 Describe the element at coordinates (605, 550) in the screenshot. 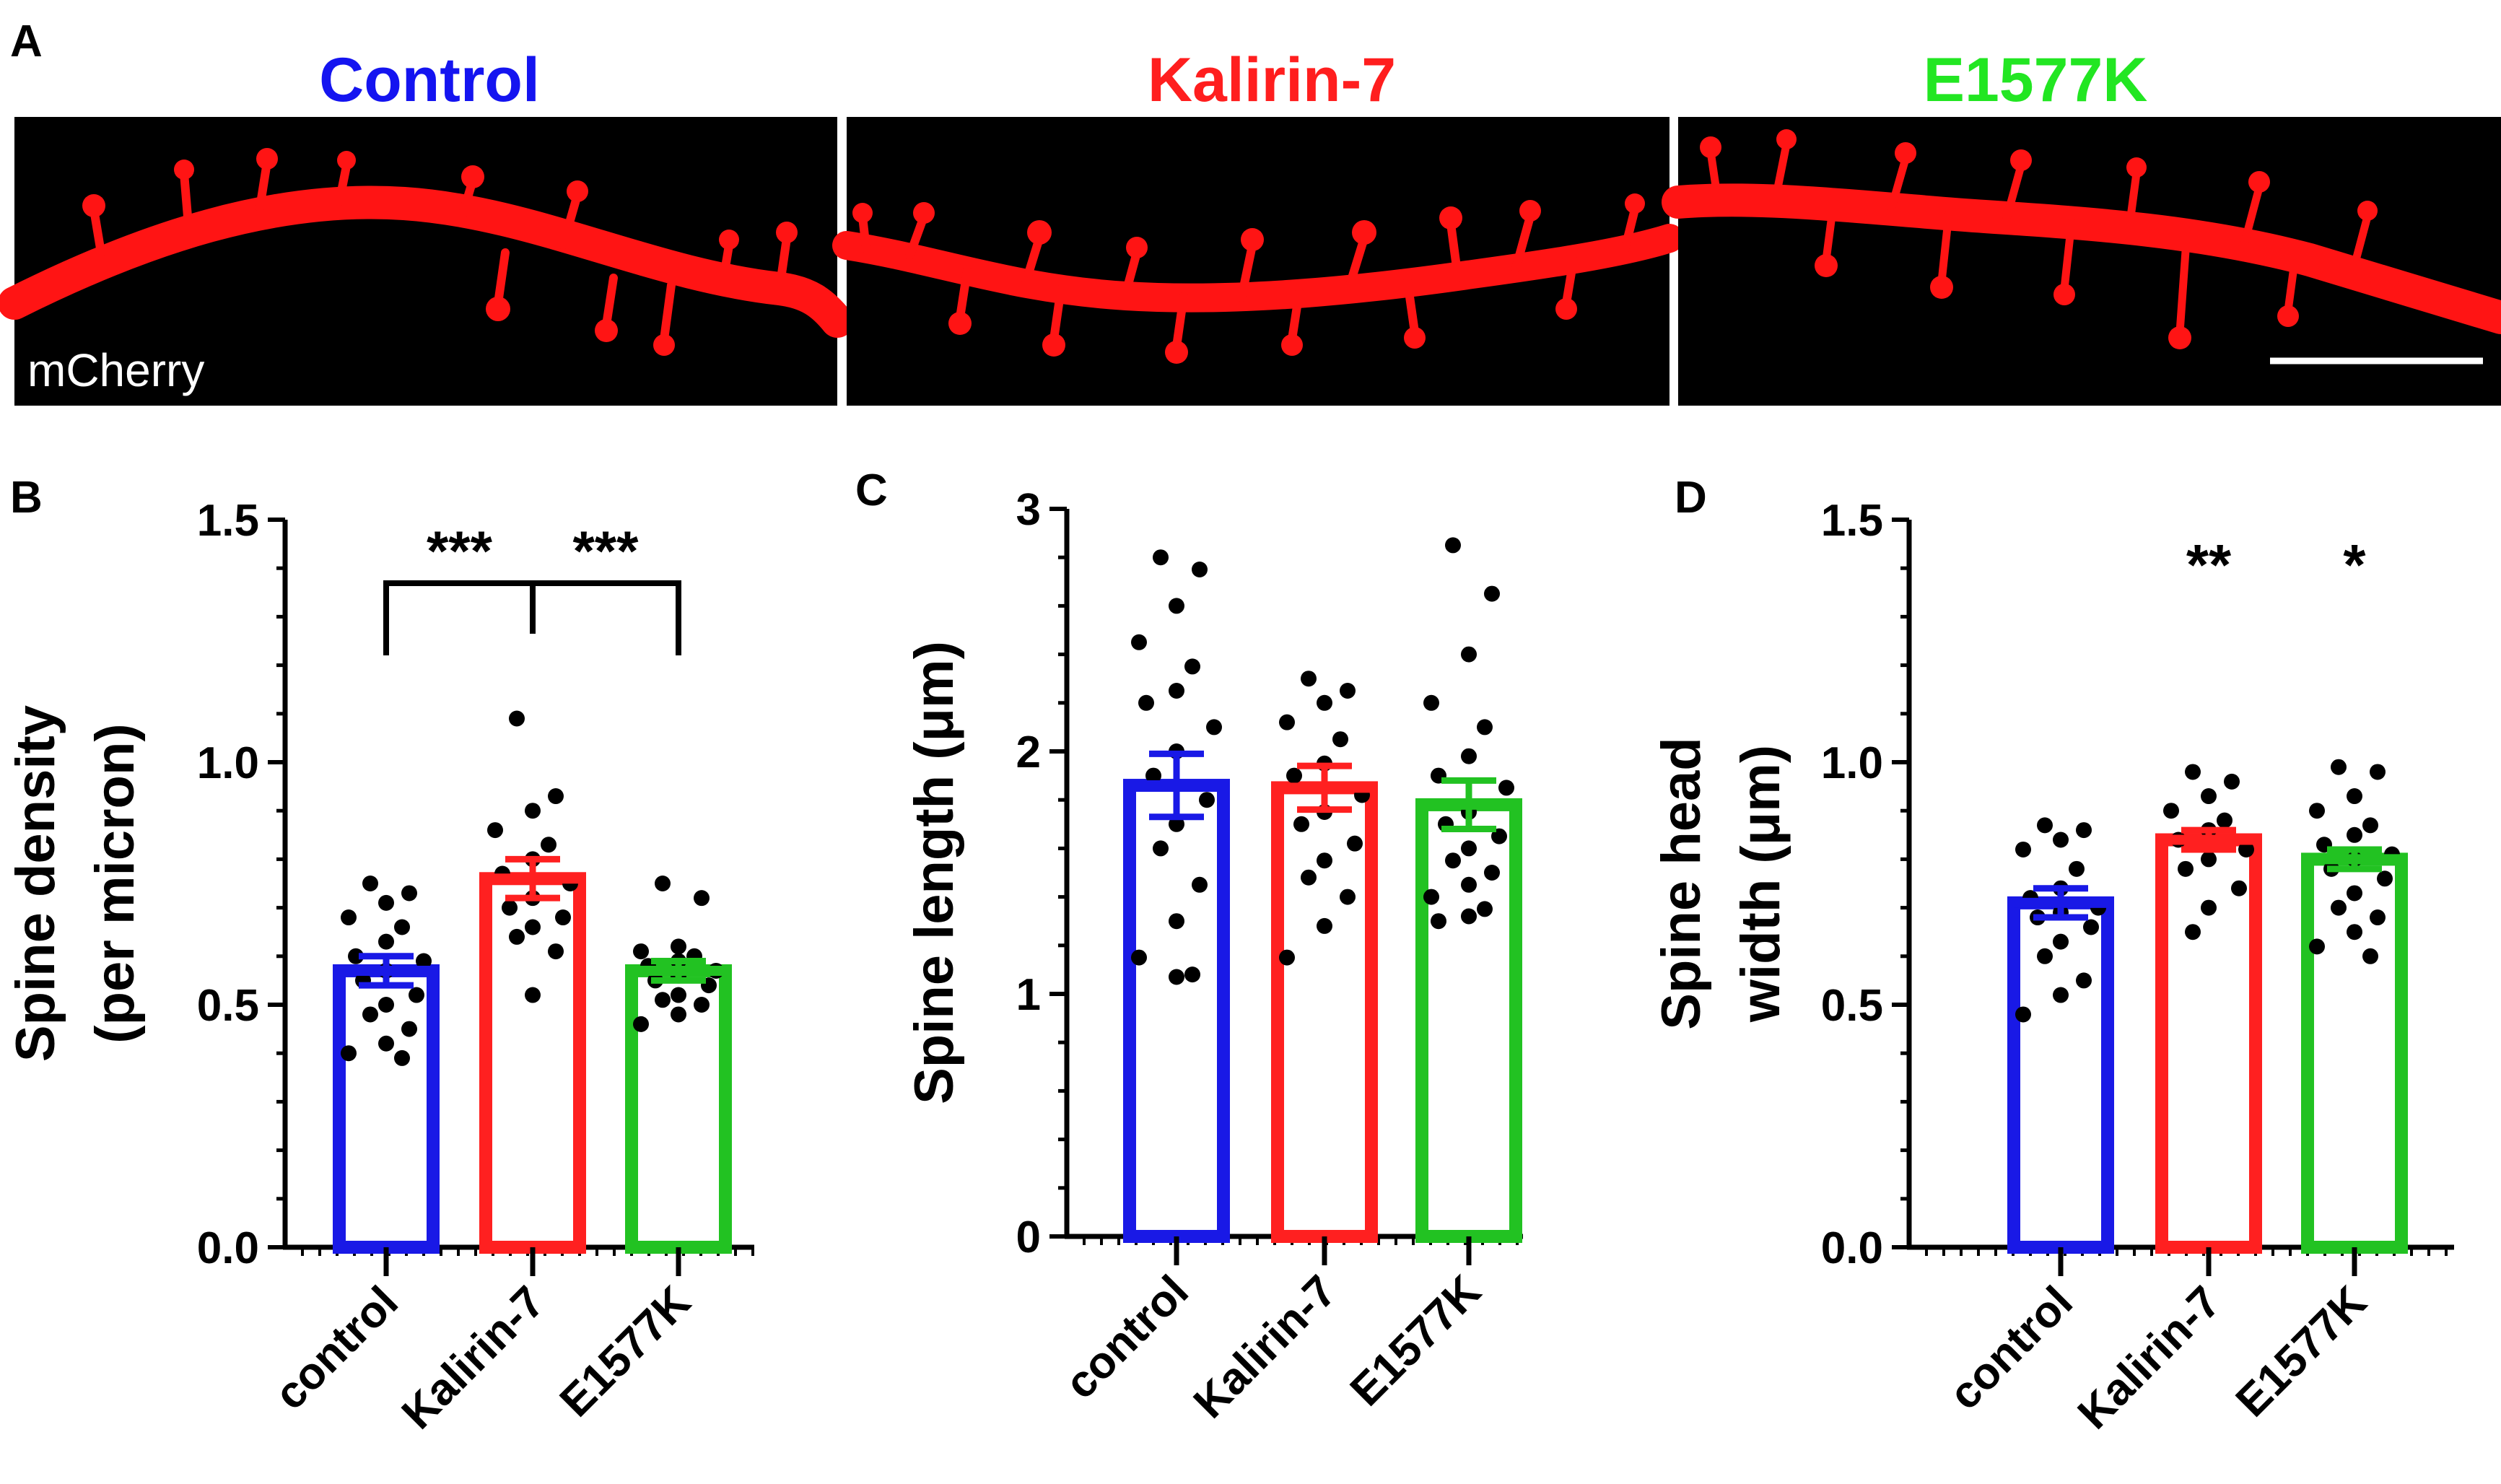

I see `significance-label: ***` at that location.